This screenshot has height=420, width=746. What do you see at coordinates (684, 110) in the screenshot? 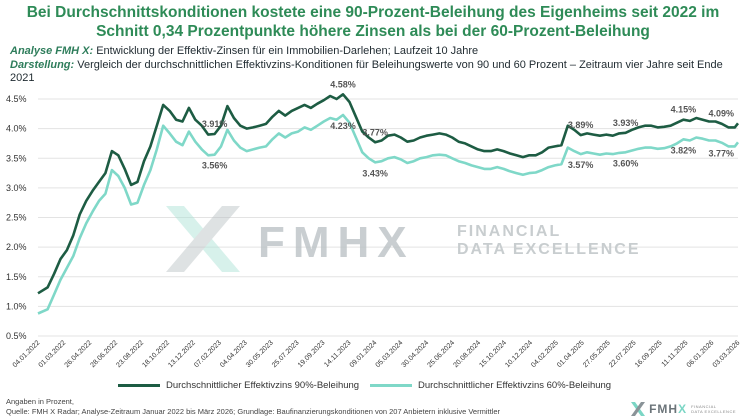
I see `data-label: 4.15%` at bounding box center [684, 110].